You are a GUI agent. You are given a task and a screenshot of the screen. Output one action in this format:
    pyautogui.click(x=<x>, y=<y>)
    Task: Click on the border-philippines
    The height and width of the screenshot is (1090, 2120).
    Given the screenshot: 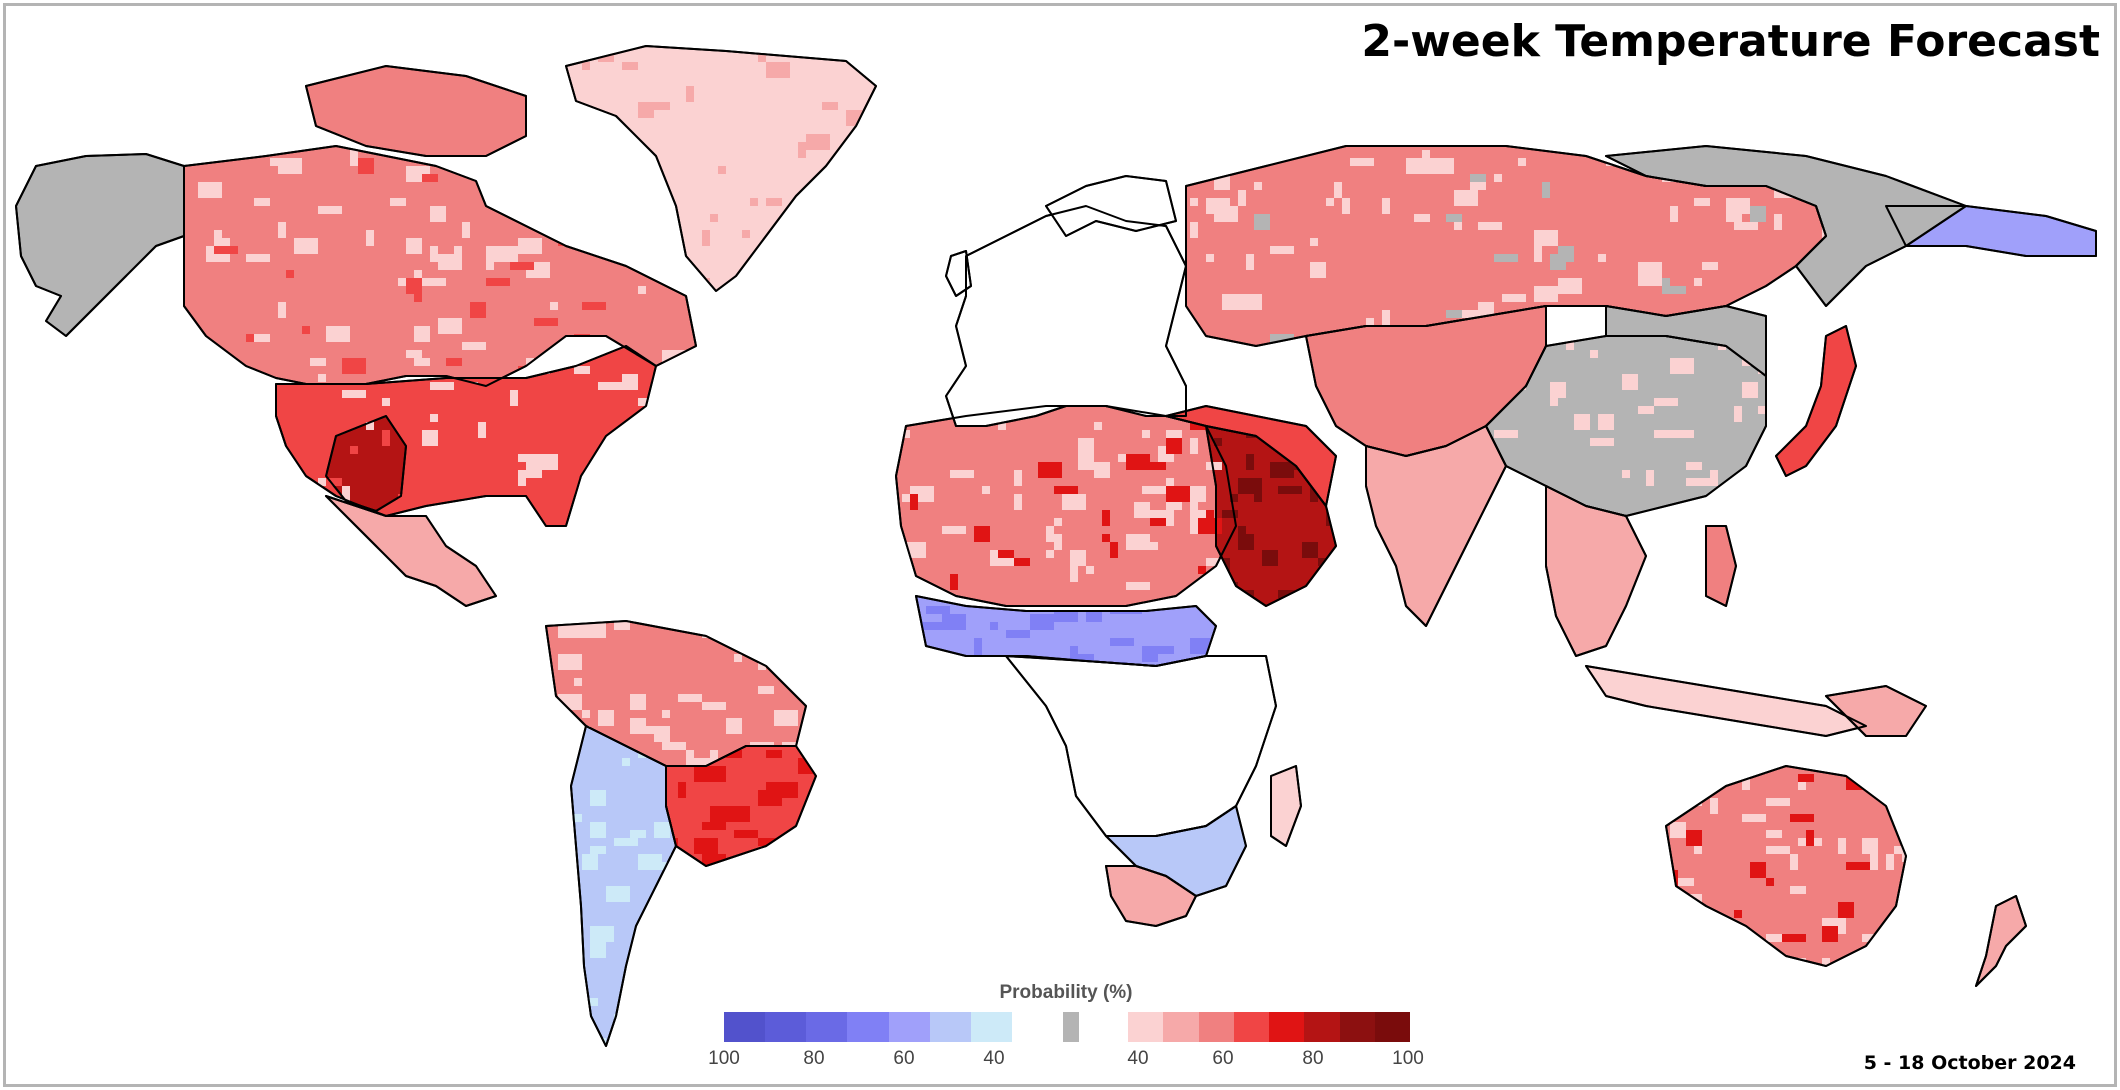 What is the action you would take?
    pyautogui.click(x=1721, y=566)
    